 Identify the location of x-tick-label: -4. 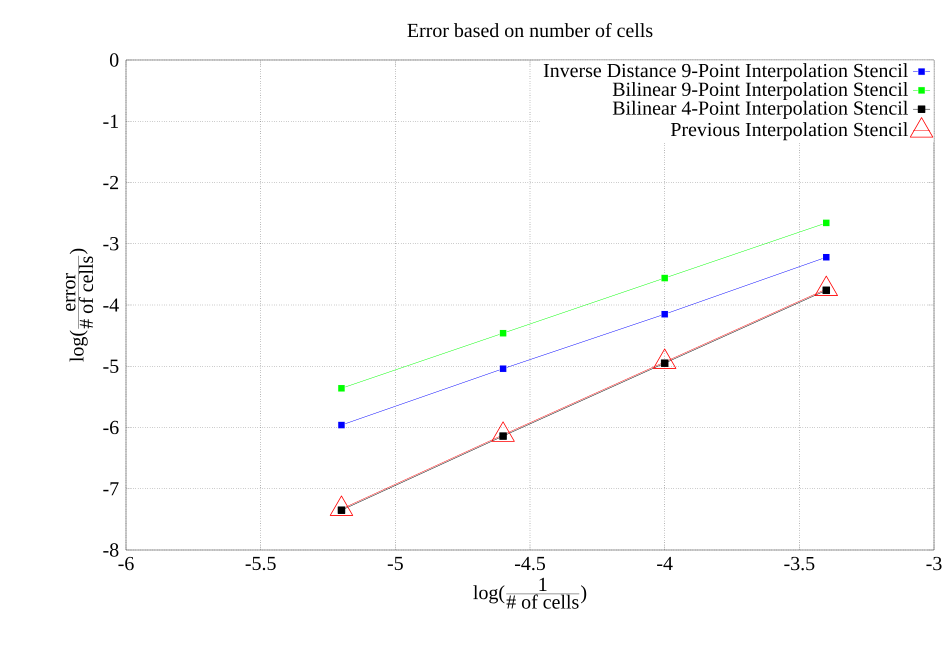
(665, 563).